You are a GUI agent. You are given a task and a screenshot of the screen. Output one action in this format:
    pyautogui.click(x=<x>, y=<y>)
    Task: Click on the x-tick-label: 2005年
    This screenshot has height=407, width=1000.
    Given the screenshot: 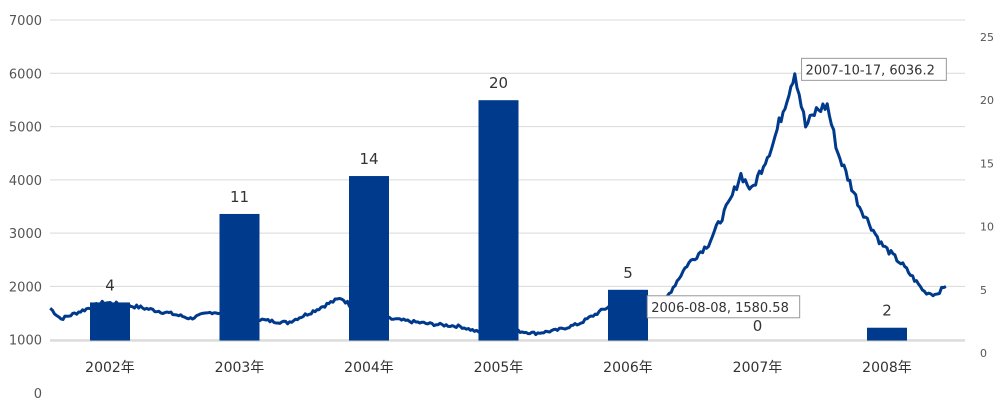 What is the action you would take?
    pyautogui.click(x=499, y=368)
    